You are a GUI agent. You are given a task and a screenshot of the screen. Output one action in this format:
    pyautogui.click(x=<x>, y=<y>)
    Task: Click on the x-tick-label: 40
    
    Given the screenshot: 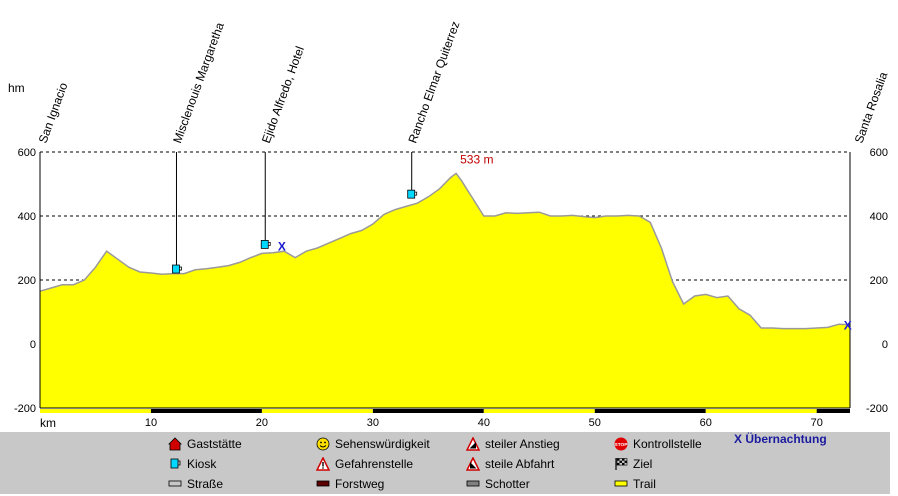 What is the action you would take?
    pyautogui.click(x=484, y=423)
    